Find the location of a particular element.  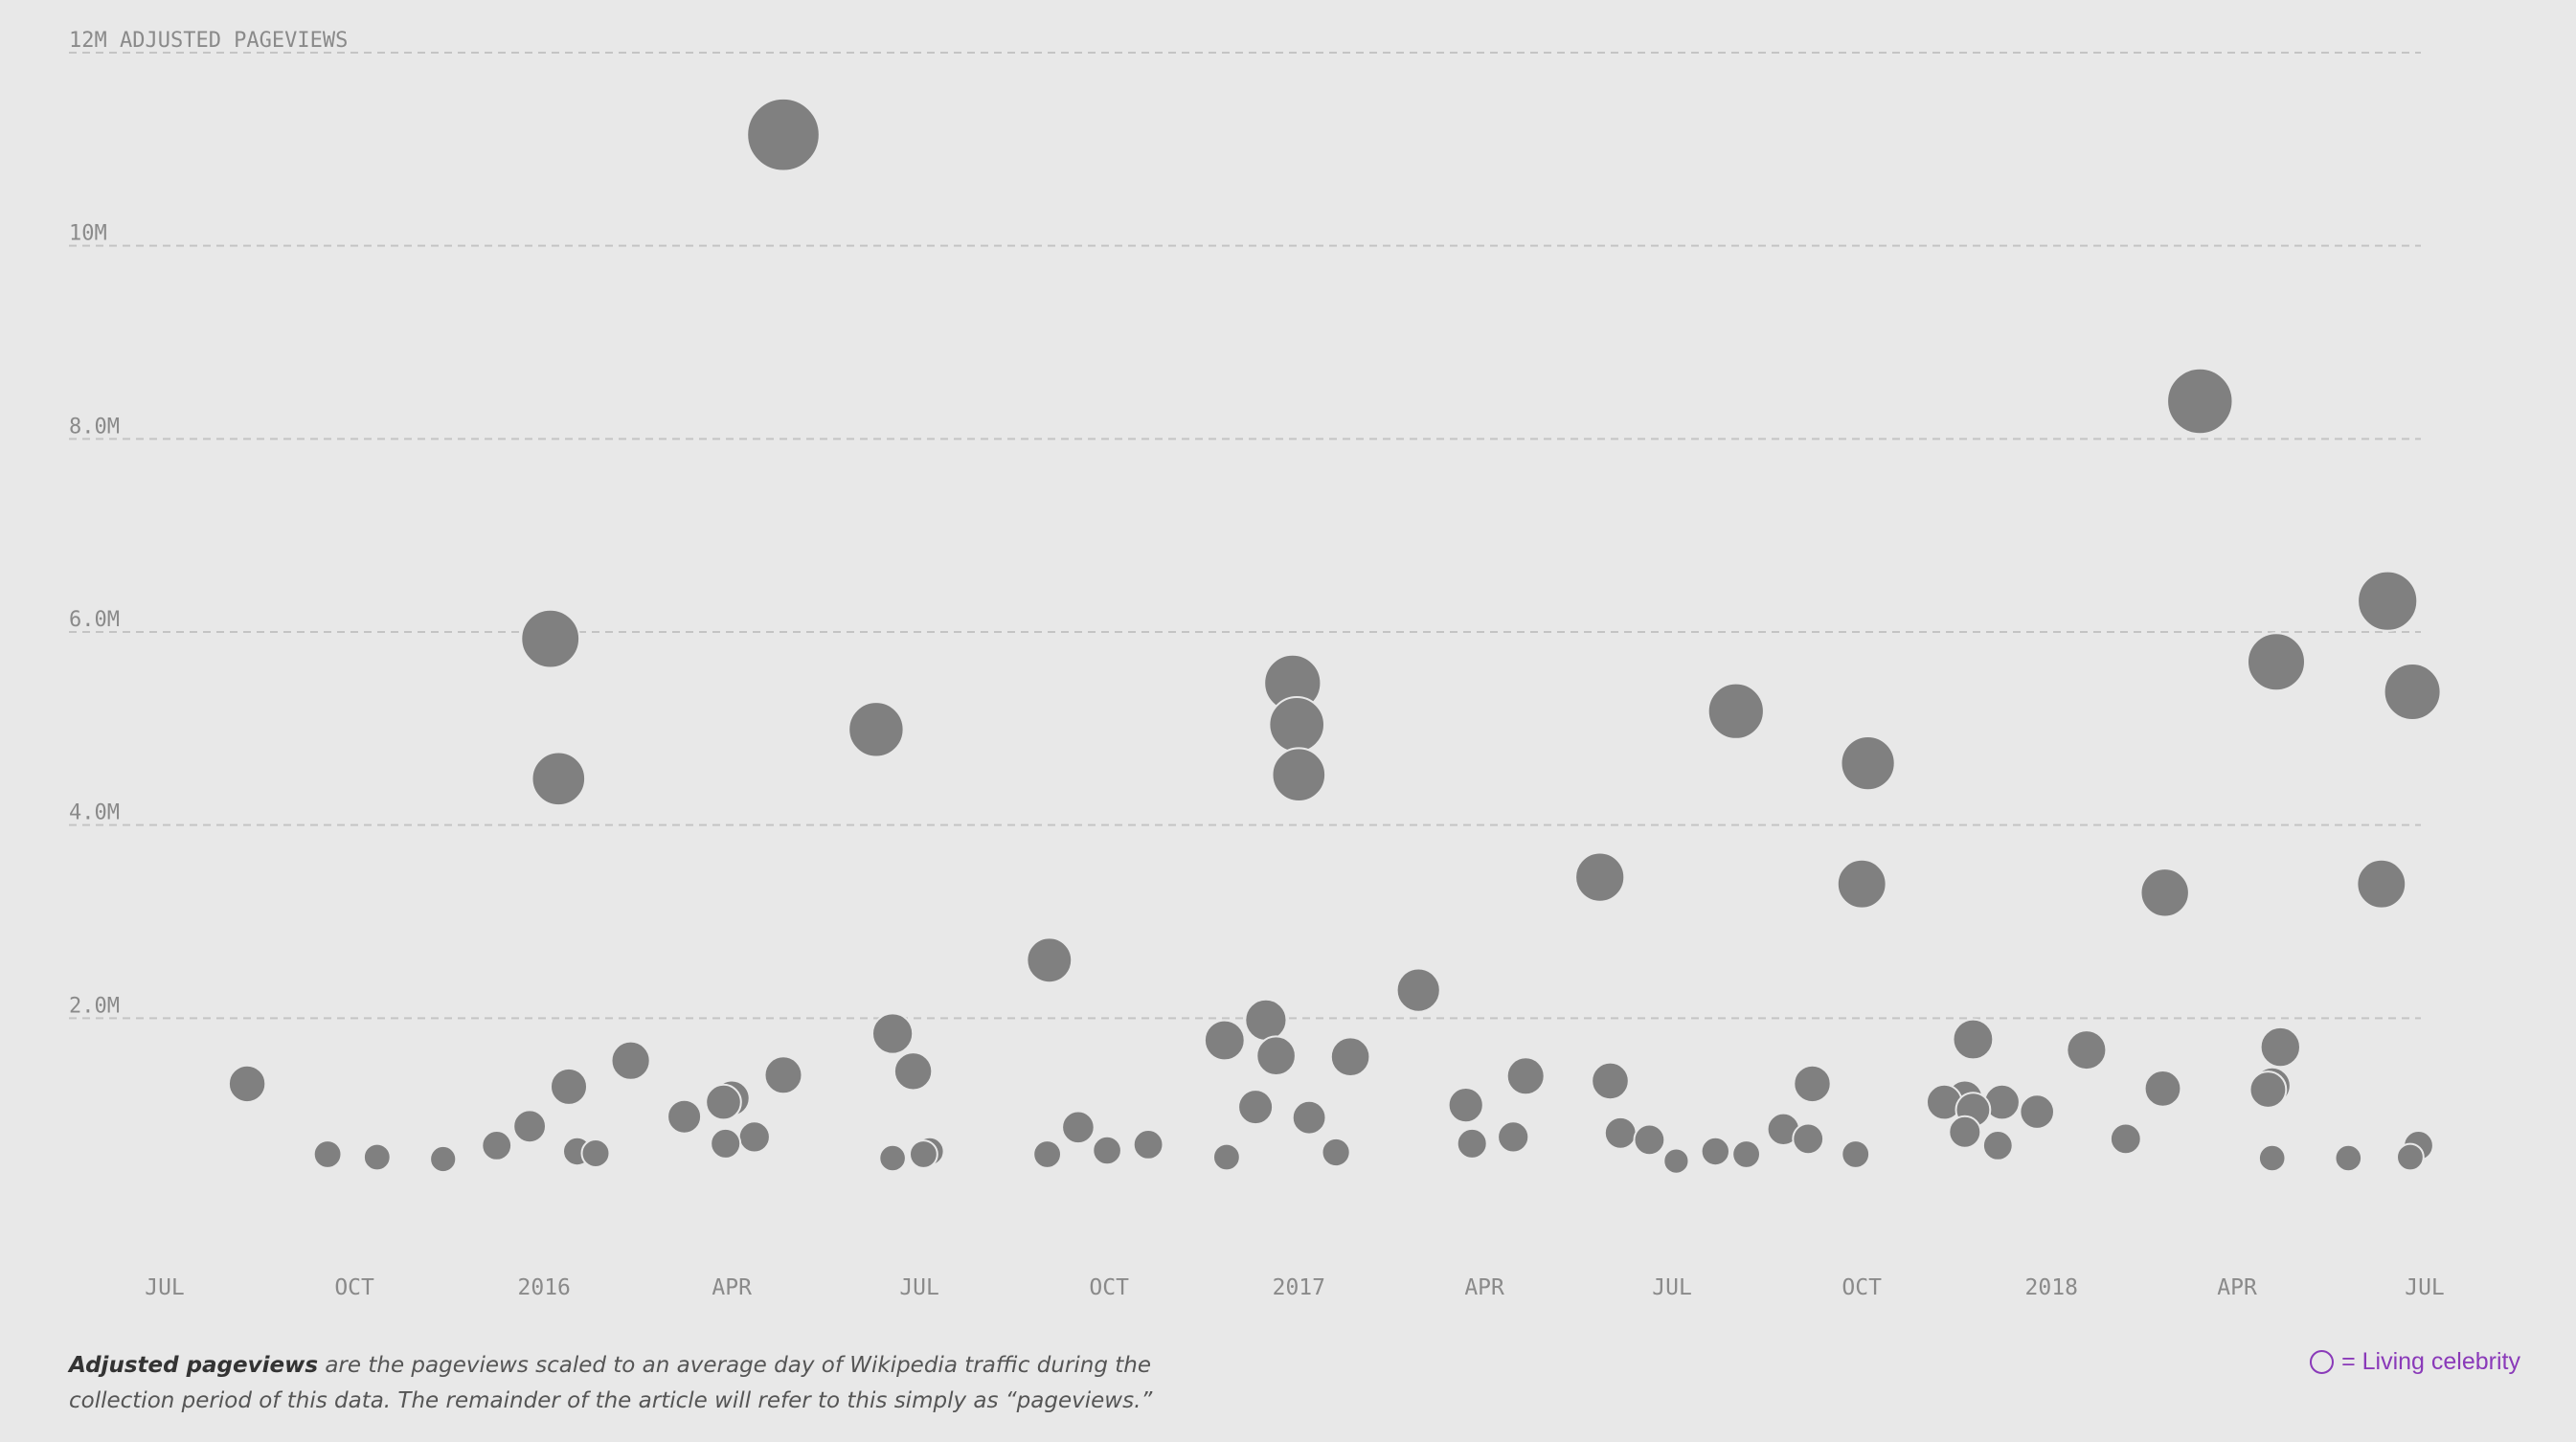

y-tick-label: 4.0M is located at coordinates (94, 813).